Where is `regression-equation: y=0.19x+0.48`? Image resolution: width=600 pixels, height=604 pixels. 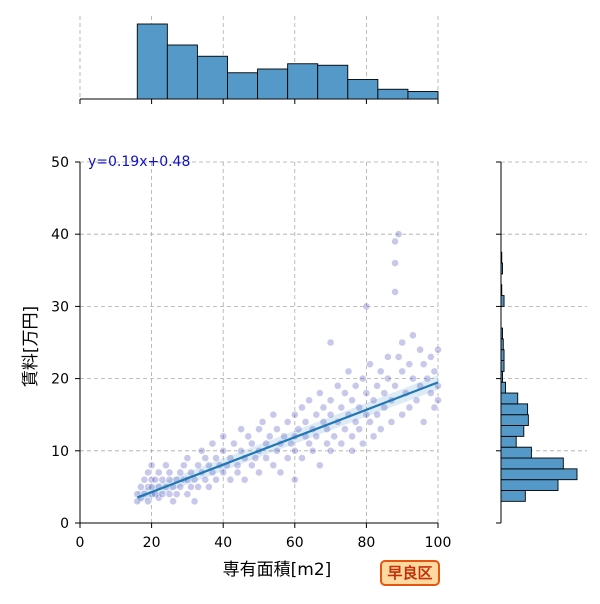 regression-equation: y=0.19x+0.48 is located at coordinates (139, 162).